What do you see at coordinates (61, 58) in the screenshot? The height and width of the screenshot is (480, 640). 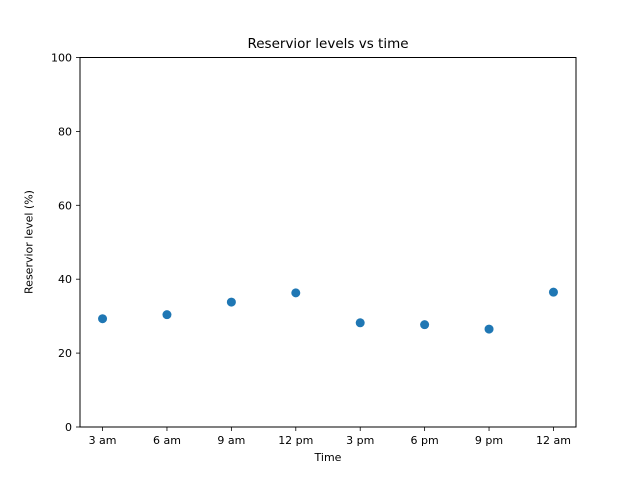 I see `y-tick-label: 100` at bounding box center [61, 58].